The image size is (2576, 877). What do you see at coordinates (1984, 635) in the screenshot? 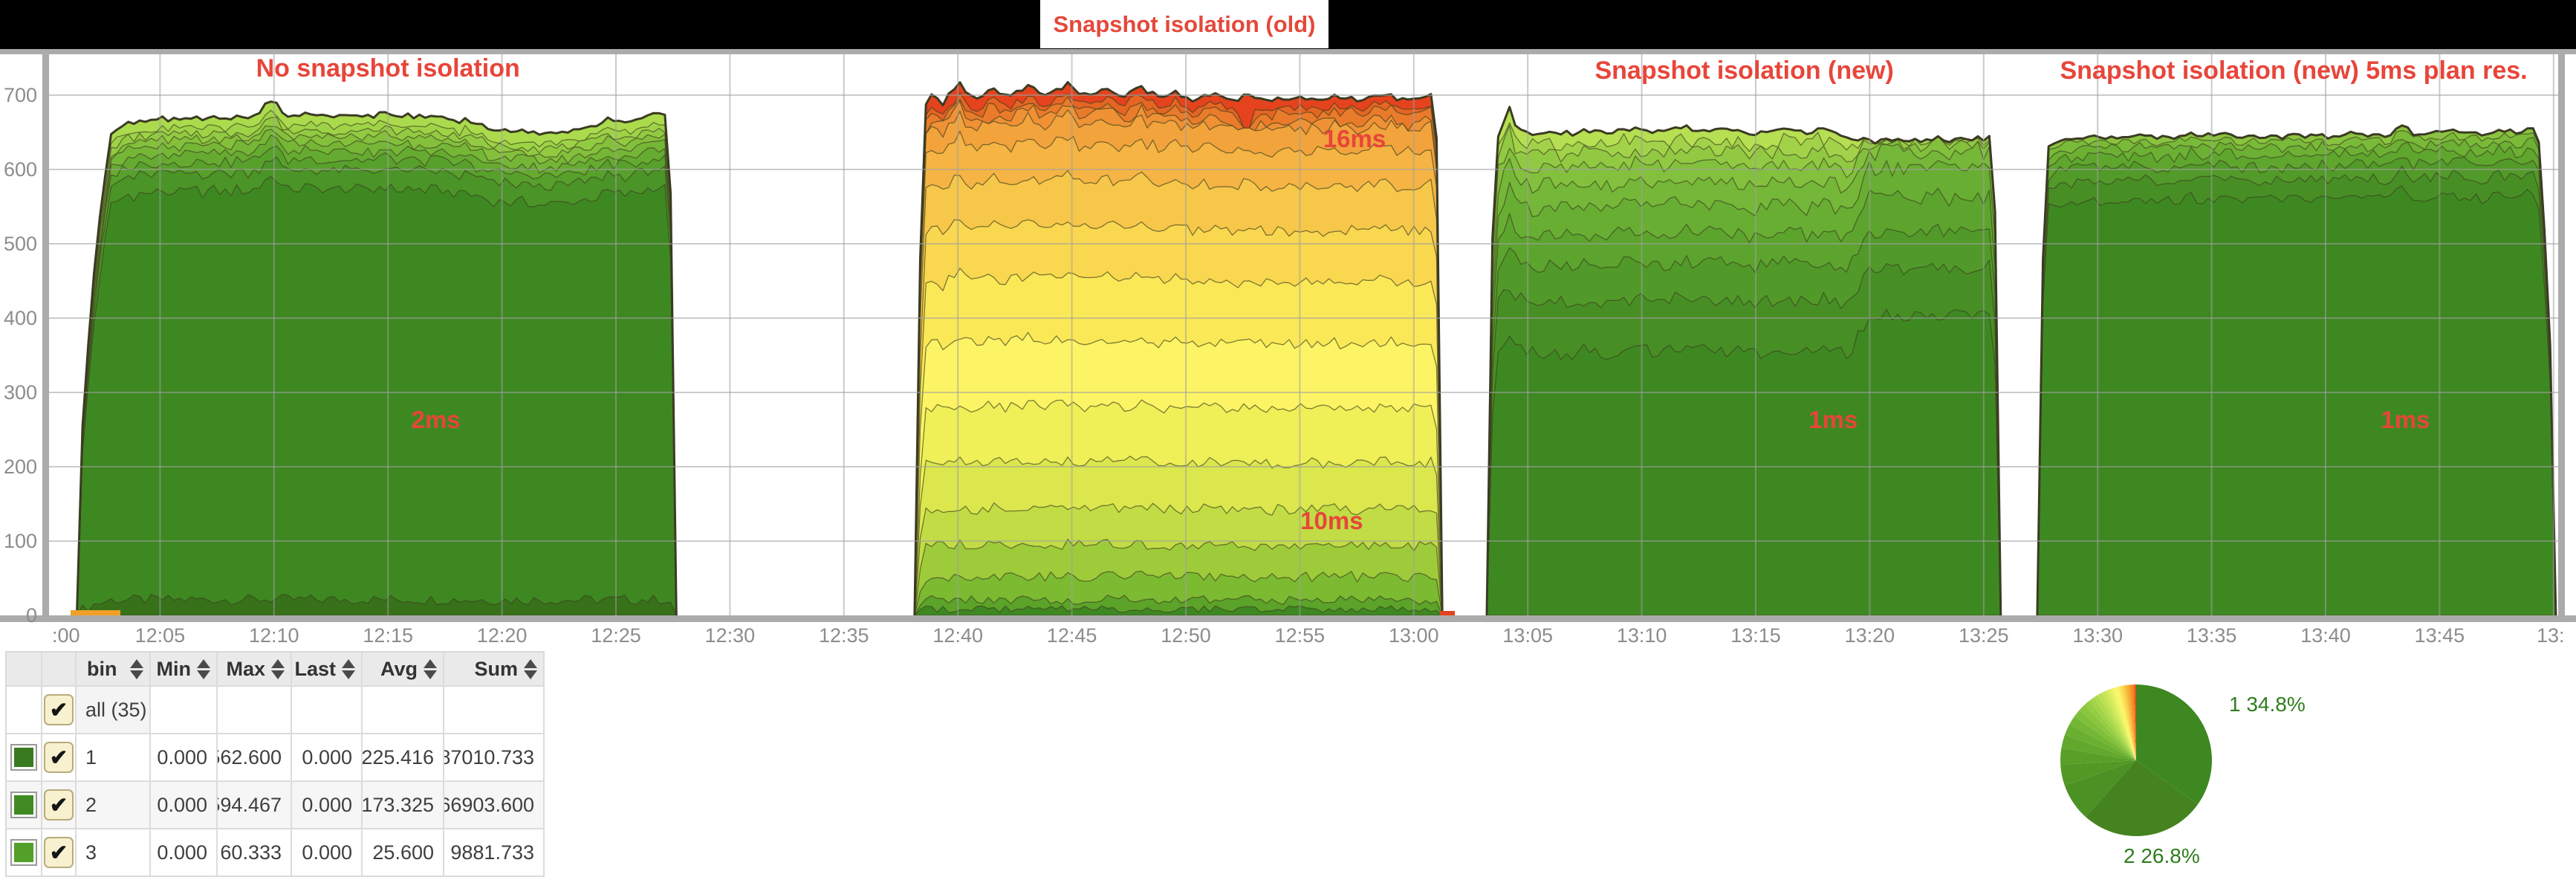
I see `x-axis-label: 13:25` at bounding box center [1984, 635].